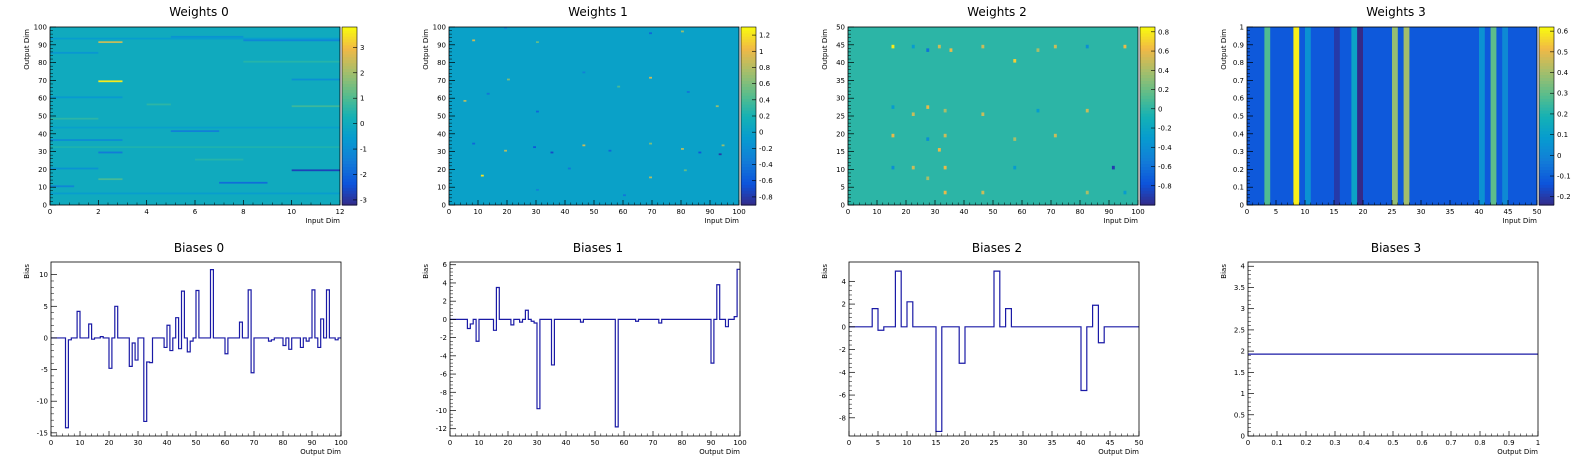 The height and width of the screenshot is (476, 1596). Describe the element at coordinates (652, 212) in the screenshot. I see `x-tick-label: 70` at that location.